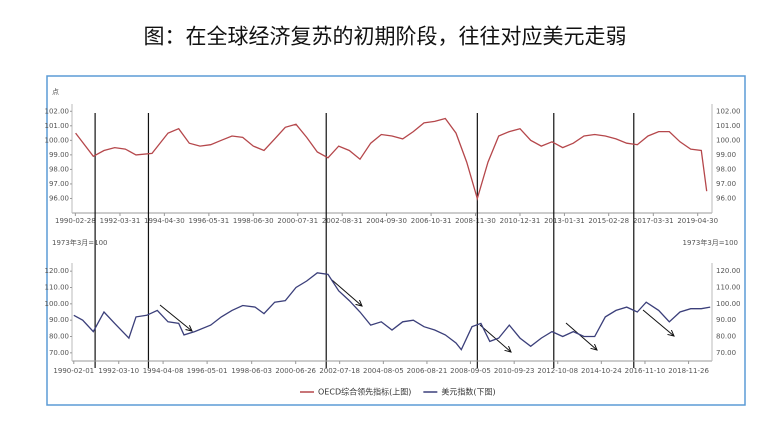 The image size is (770, 435). Describe the element at coordinates (120, 221) in the screenshot. I see `x-tick-label: 1992-03-31` at that location.